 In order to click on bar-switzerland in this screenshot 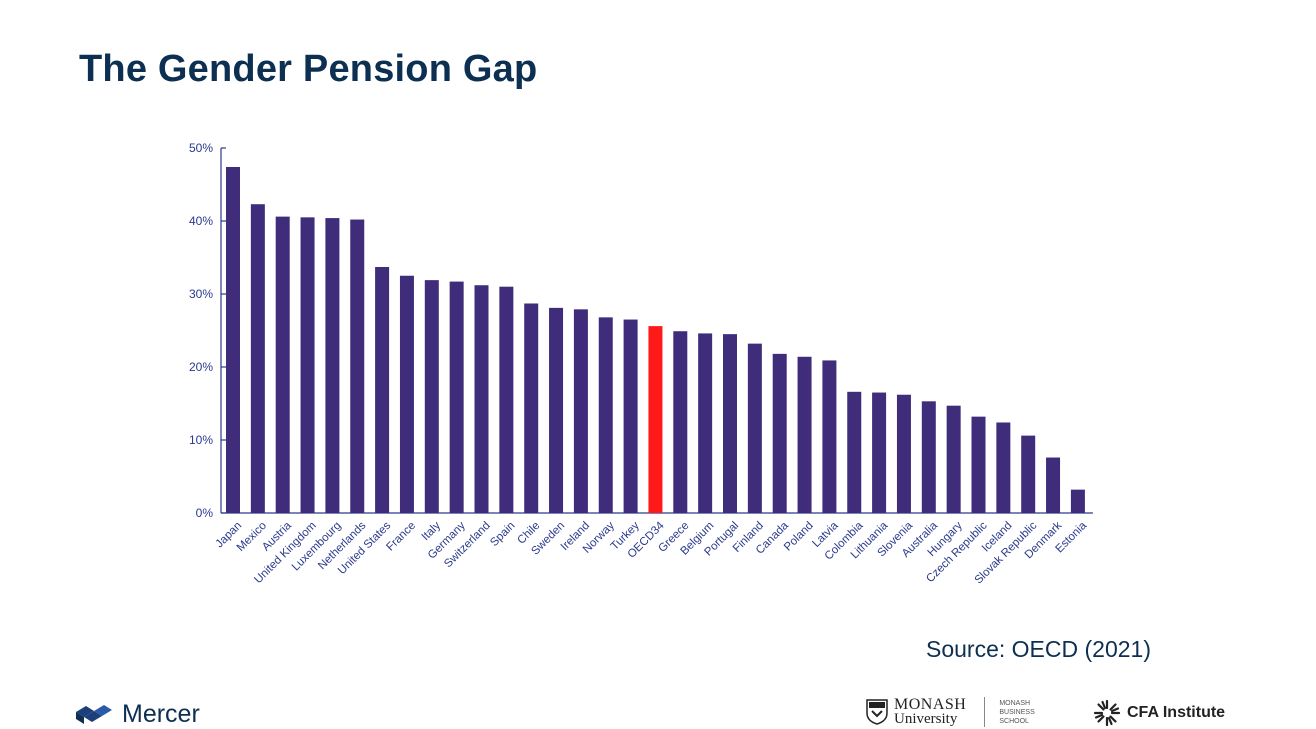, I will do `click(481, 399)`.